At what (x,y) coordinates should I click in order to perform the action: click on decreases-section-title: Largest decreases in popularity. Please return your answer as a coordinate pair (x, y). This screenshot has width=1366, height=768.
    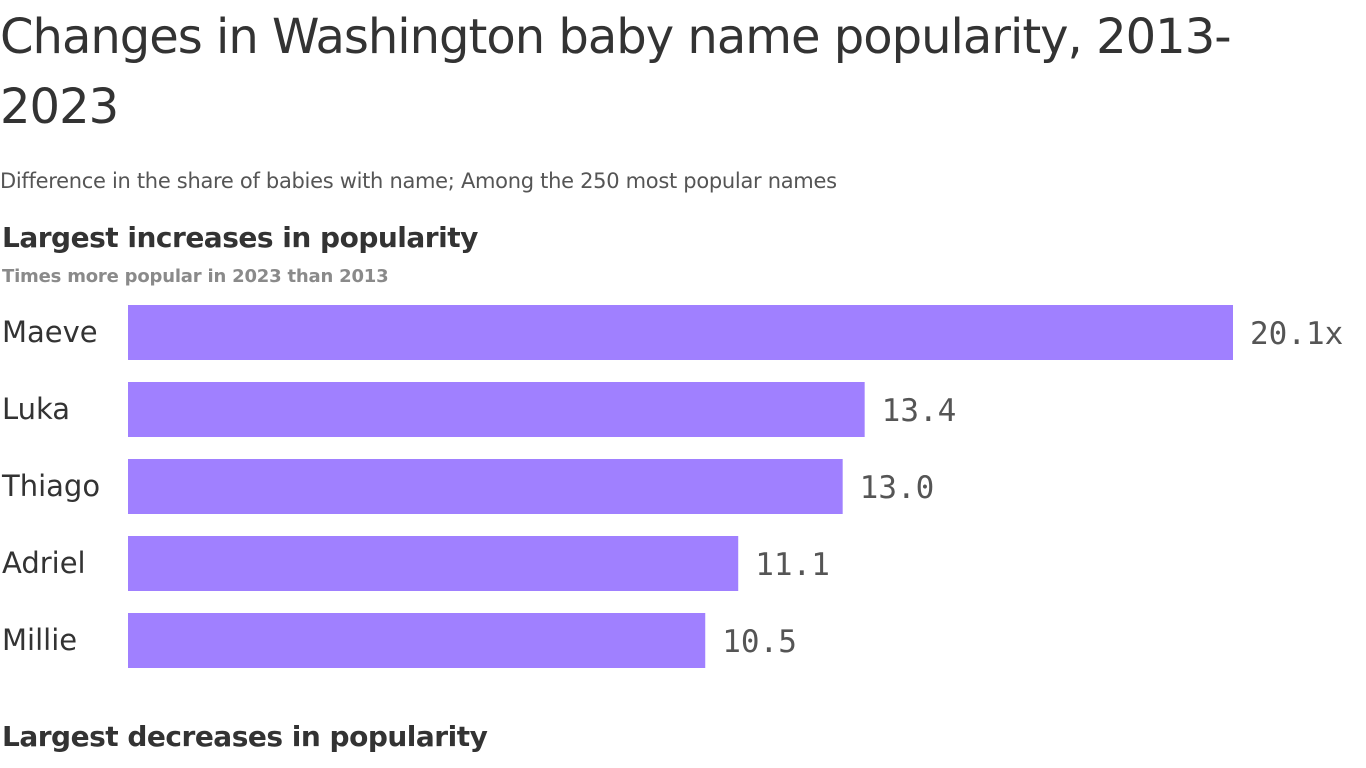
    Looking at the image, I should click on (245, 736).